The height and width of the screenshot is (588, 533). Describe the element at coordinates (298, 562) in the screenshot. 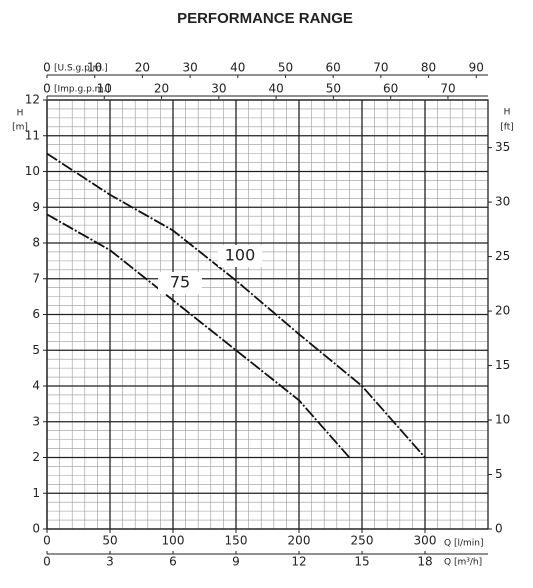

I see `x-tick-label: 12` at that location.